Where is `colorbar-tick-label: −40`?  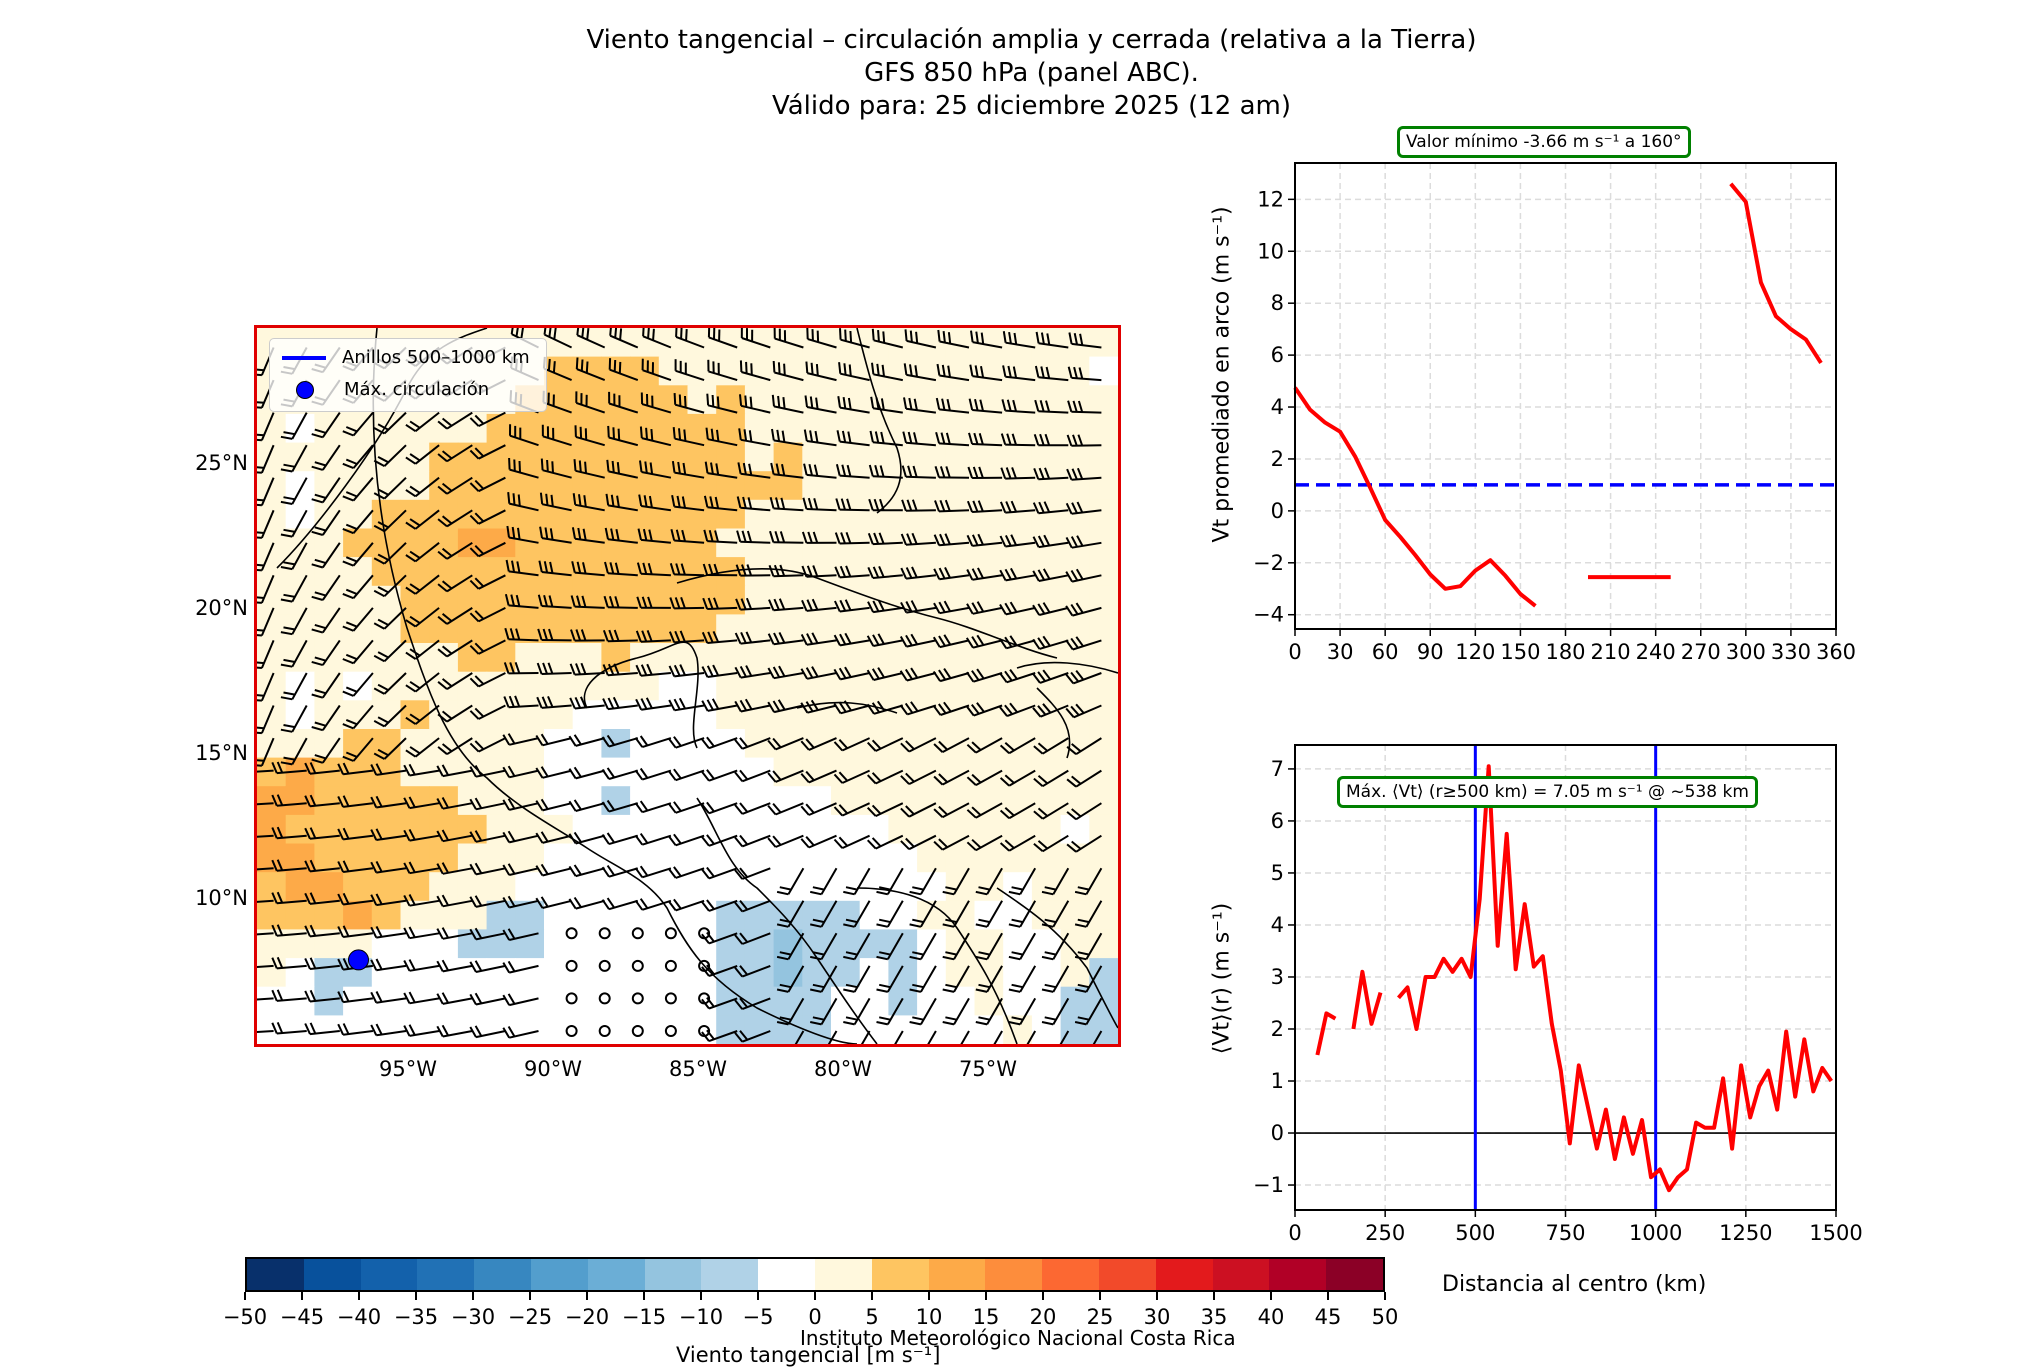
colorbar-tick-label: −40 is located at coordinates (359, 1317).